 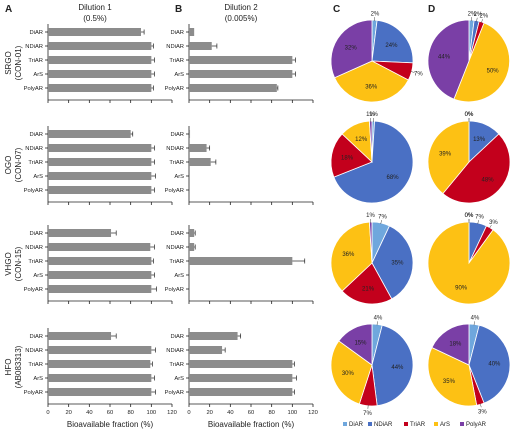 What do you see at coordinates (351, 48) in the screenshot?
I see `pie-slice-label: 32%` at bounding box center [351, 48].